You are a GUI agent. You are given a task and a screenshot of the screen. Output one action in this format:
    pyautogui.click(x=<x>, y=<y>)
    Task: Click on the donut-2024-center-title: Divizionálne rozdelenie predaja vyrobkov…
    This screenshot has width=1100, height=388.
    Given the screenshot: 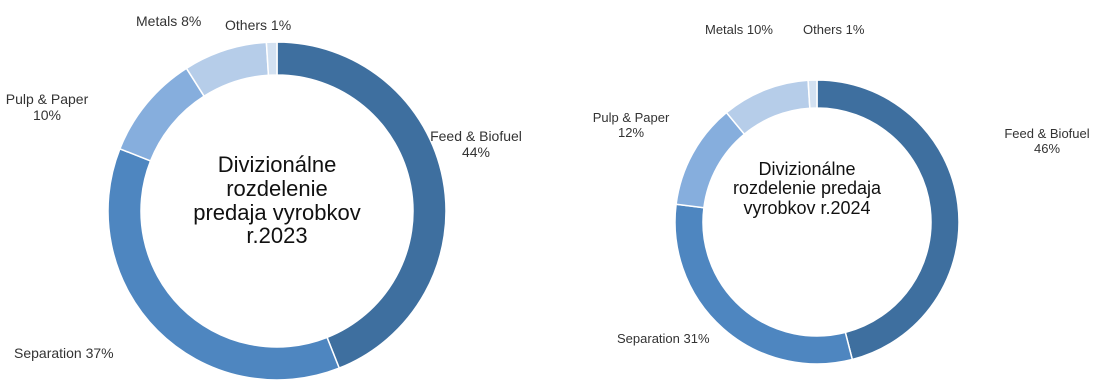 What is the action you would take?
    pyautogui.click(x=807, y=188)
    